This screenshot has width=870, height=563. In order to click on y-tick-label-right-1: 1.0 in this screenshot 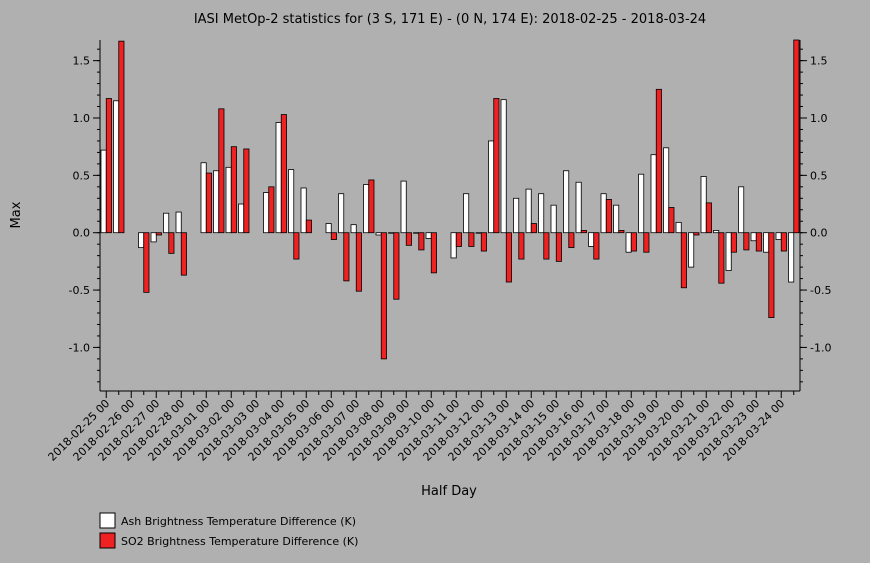, I will do `click(819, 118)`.